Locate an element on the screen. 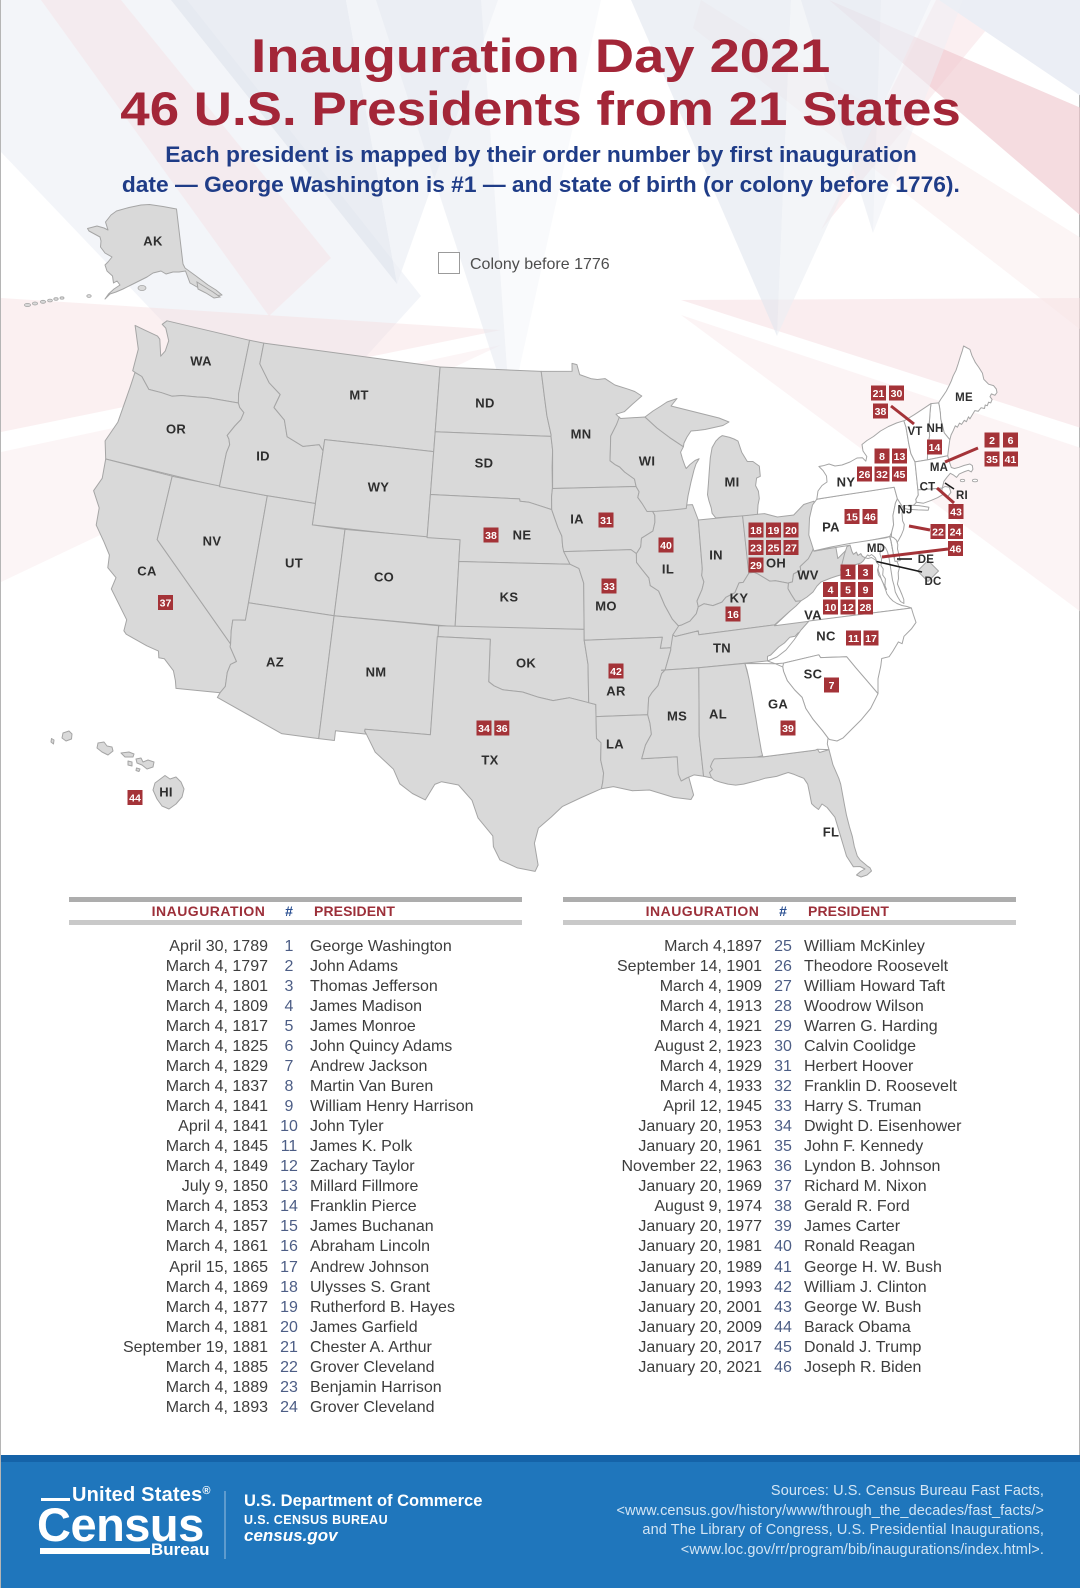  svg-text: 29 is located at coordinates (756, 566).